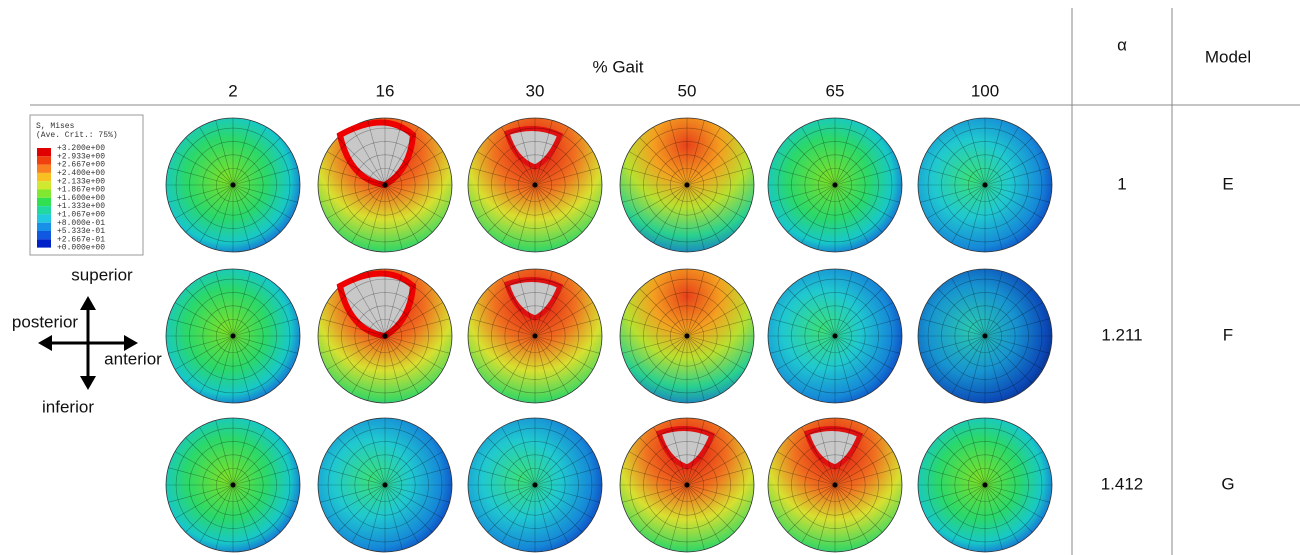 Image resolution: width=1300 pixels, height=555 pixels. What do you see at coordinates (81, 239) in the screenshot?
I see `legend-level: +2.667e-01` at bounding box center [81, 239].